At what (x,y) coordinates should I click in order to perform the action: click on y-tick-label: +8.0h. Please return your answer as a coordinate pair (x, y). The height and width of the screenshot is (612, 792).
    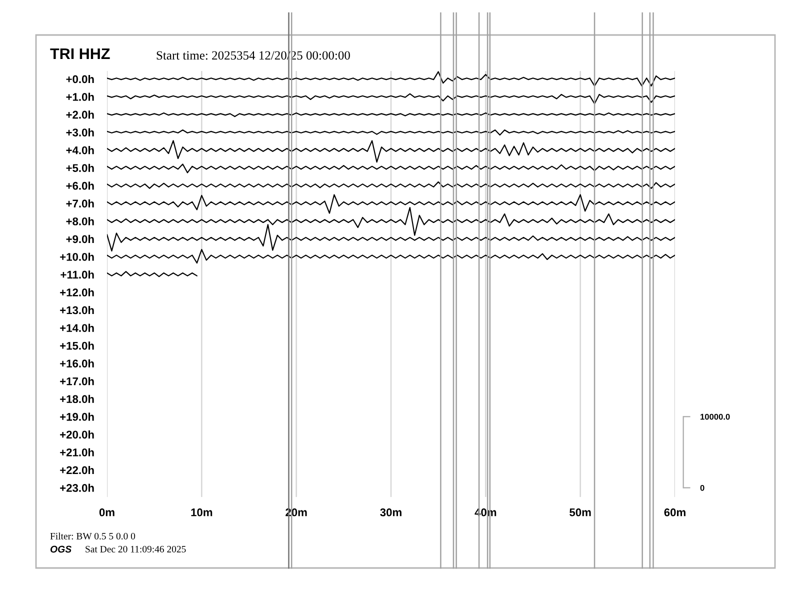
    Looking at the image, I should click on (80, 221).